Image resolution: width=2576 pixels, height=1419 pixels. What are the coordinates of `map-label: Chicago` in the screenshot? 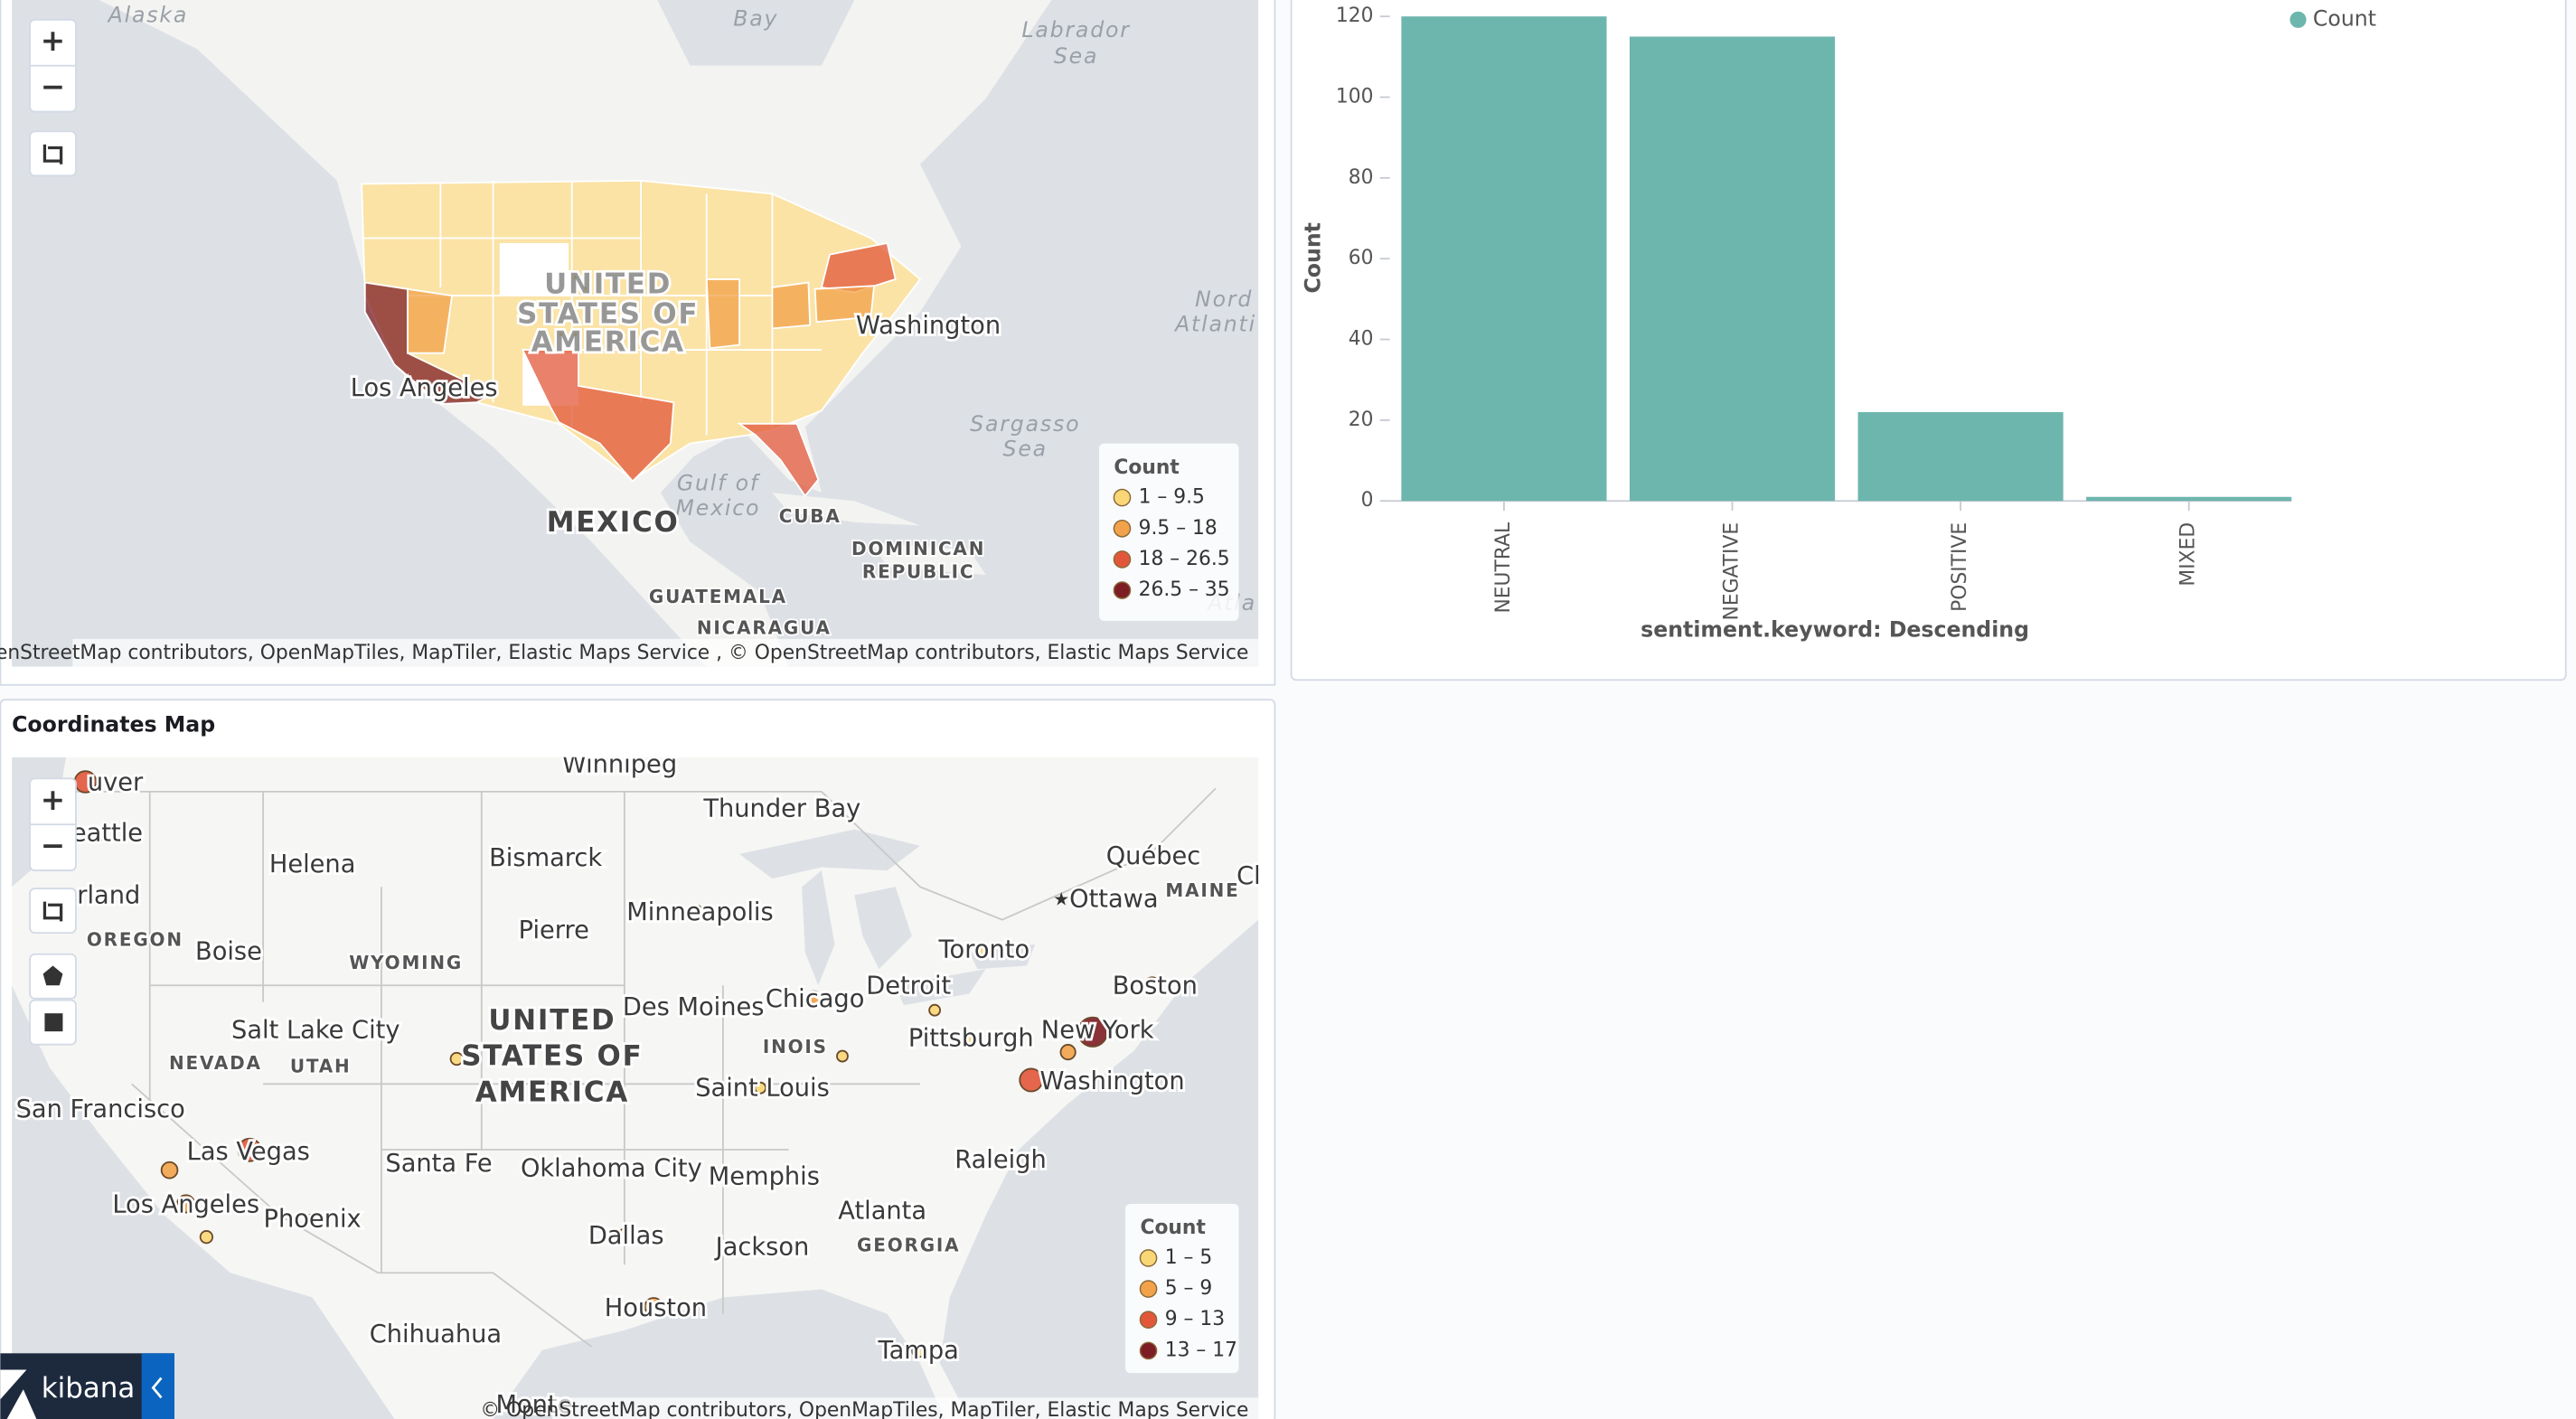 It's located at (815, 999).